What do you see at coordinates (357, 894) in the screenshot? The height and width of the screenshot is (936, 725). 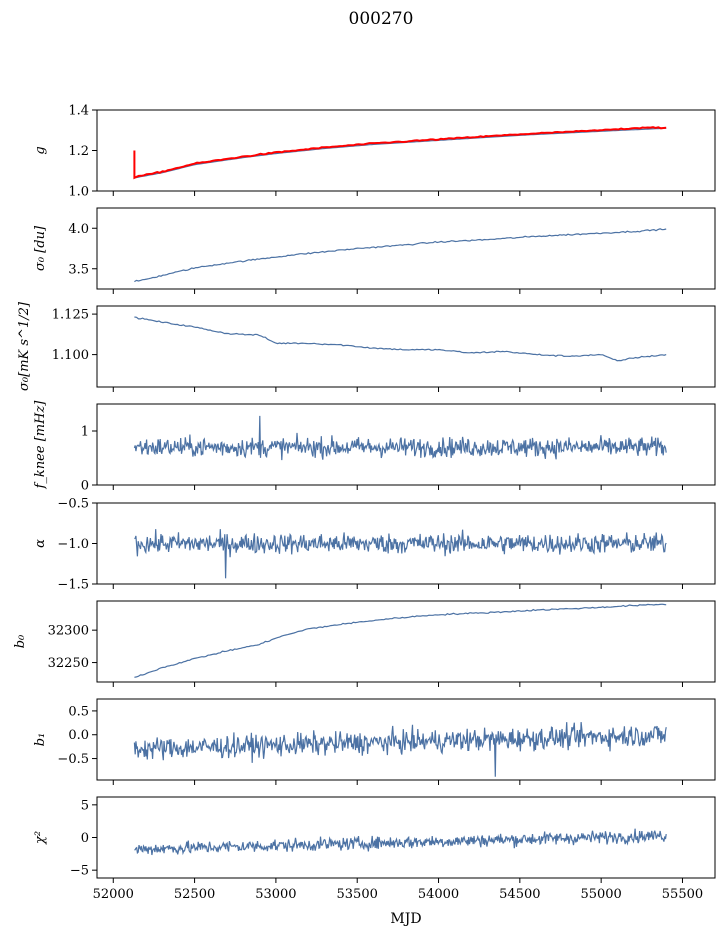 I see `x-tick-label-53500: 53500` at bounding box center [357, 894].